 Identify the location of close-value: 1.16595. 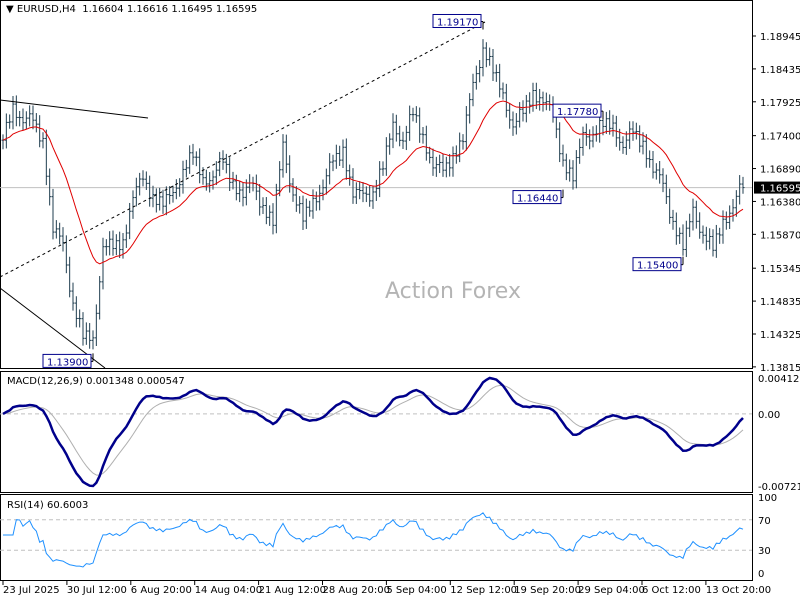
(236, 9).